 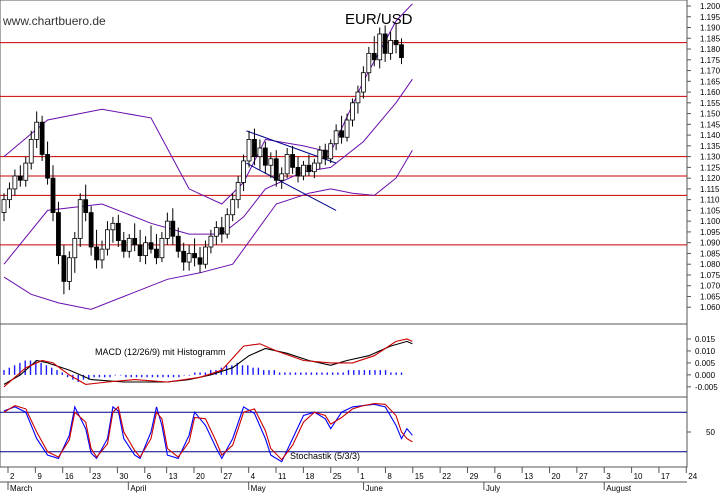 I want to click on date-tick-label: 1, so click(x=362, y=476).